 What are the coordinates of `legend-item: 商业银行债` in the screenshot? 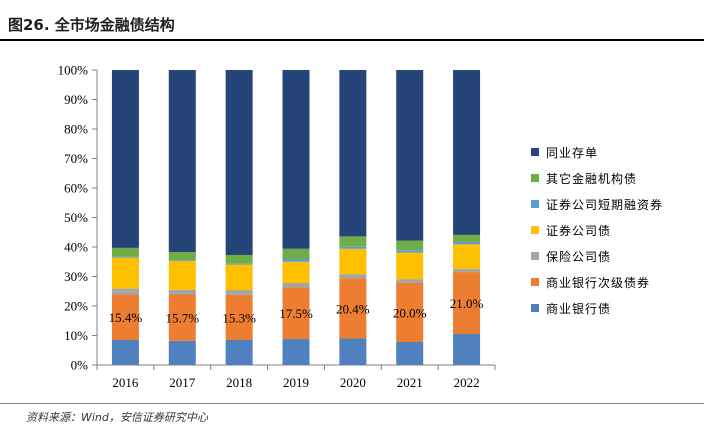 It's located at (597, 308).